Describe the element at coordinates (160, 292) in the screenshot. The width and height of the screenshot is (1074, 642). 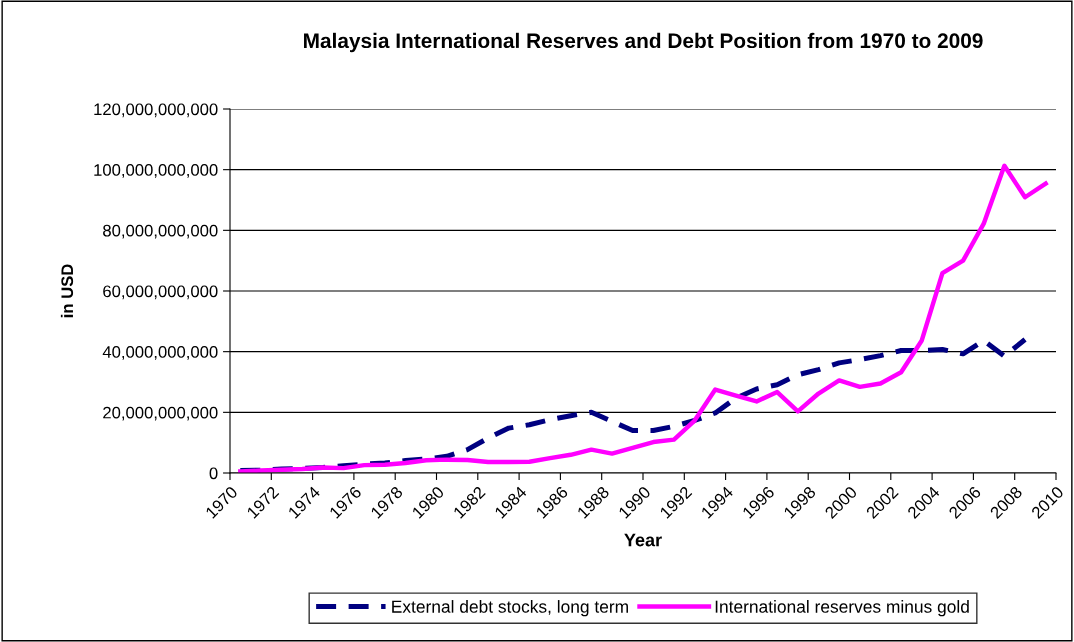
I see `y-tick-label: 60,000,000,000` at that location.